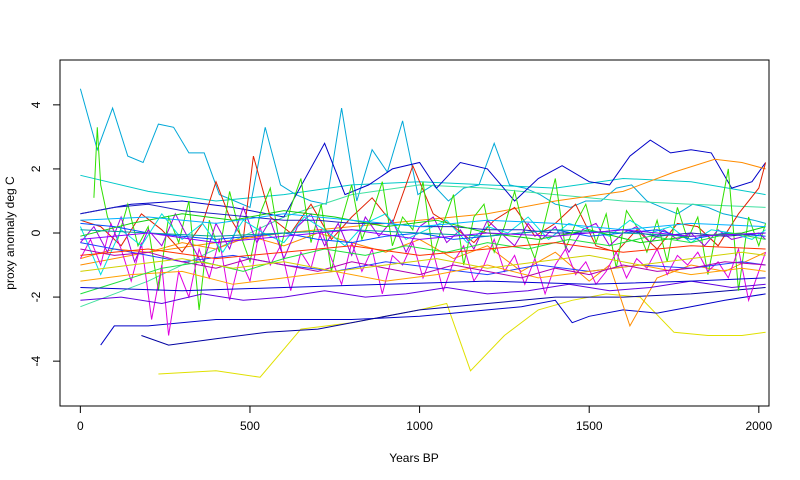 This screenshot has height=480, width=800. What do you see at coordinates (80, 426) in the screenshot?
I see `x-tick-label-0: 0` at bounding box center [80, 426].